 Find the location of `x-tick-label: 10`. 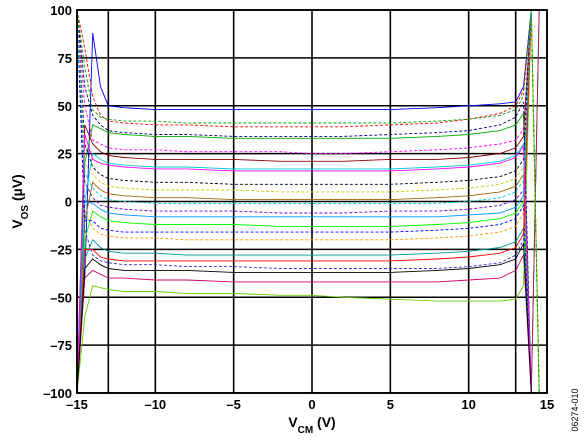

x-tick-label: 10 is located at coordinates (468, 404).